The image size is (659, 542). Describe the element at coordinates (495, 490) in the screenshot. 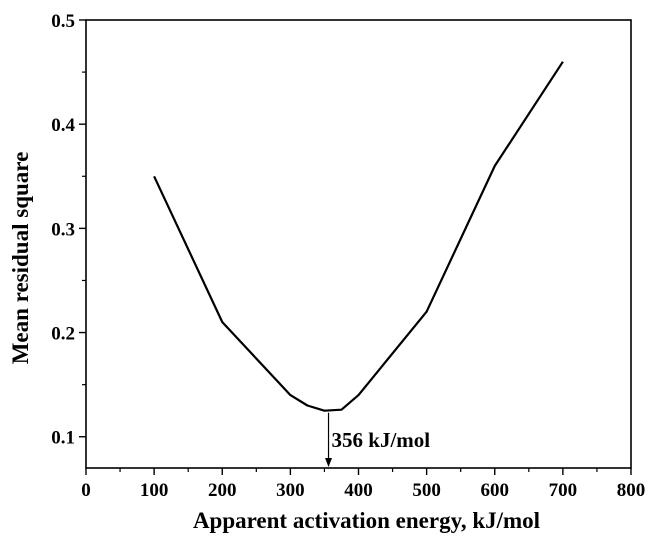

I see `x-tick-label: 600` at that location.